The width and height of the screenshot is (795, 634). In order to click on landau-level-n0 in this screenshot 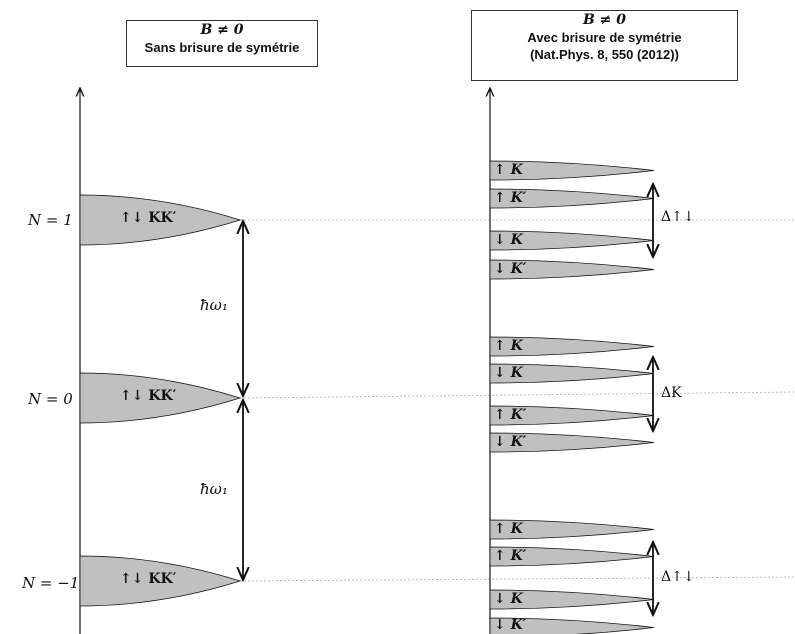, I will do `click(160, 398)`.